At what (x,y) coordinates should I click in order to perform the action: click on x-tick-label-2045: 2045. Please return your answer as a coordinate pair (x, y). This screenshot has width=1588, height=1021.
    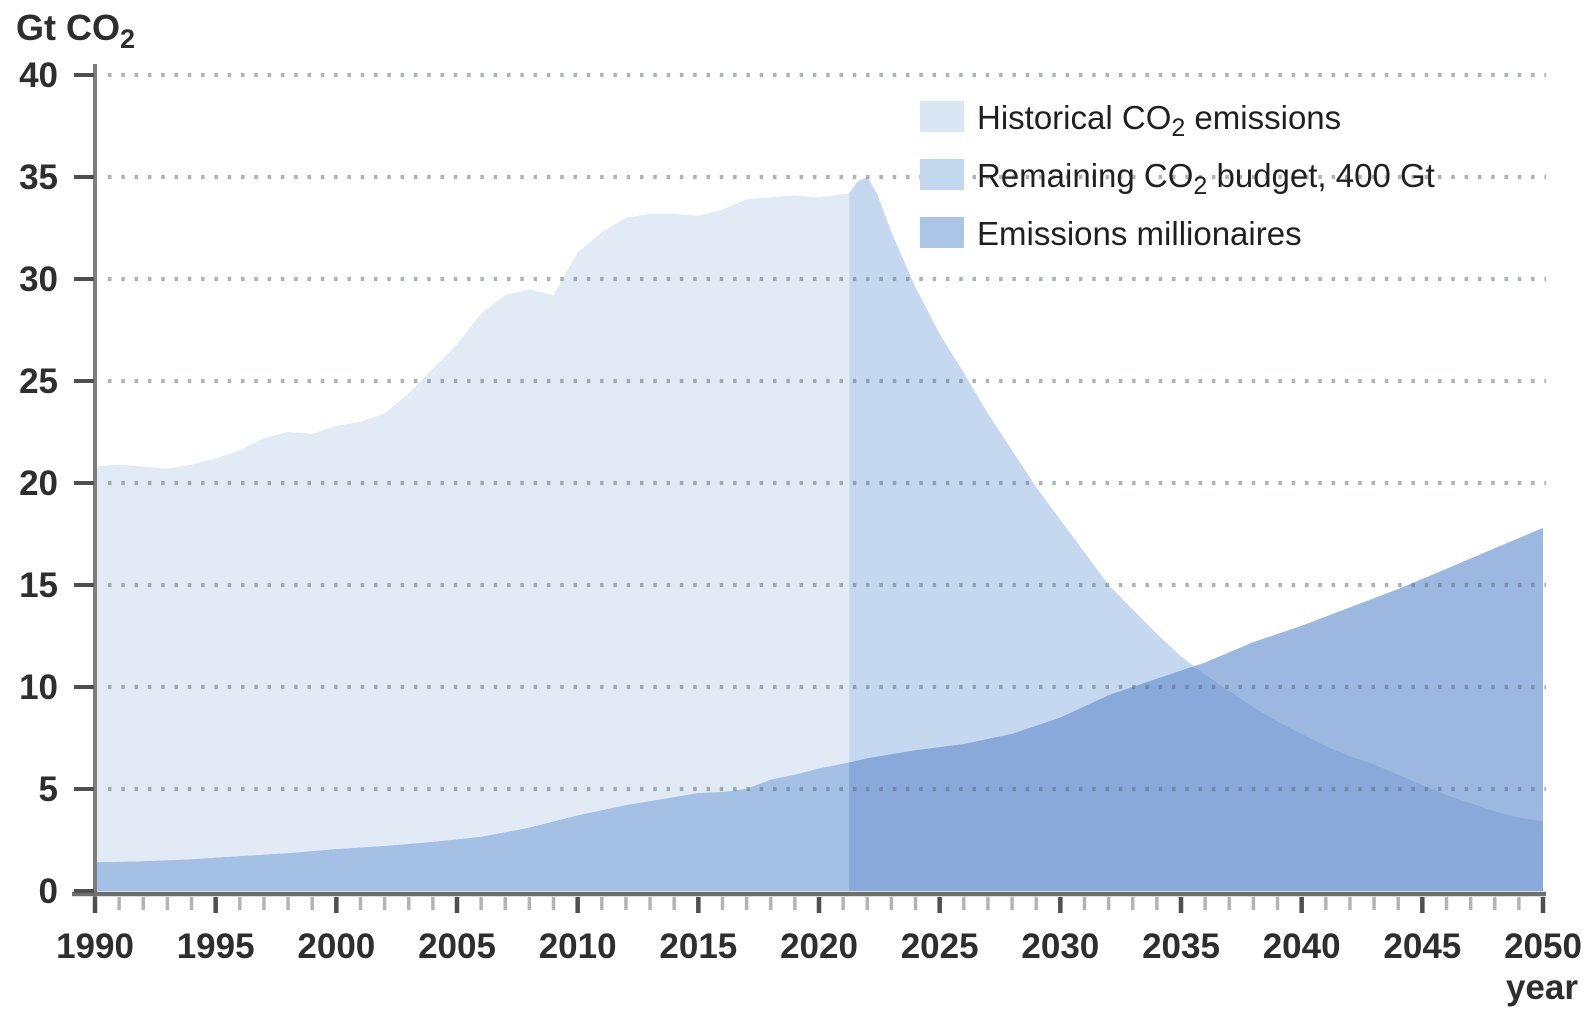
    Looking at the image, I should click on (1422, 946).